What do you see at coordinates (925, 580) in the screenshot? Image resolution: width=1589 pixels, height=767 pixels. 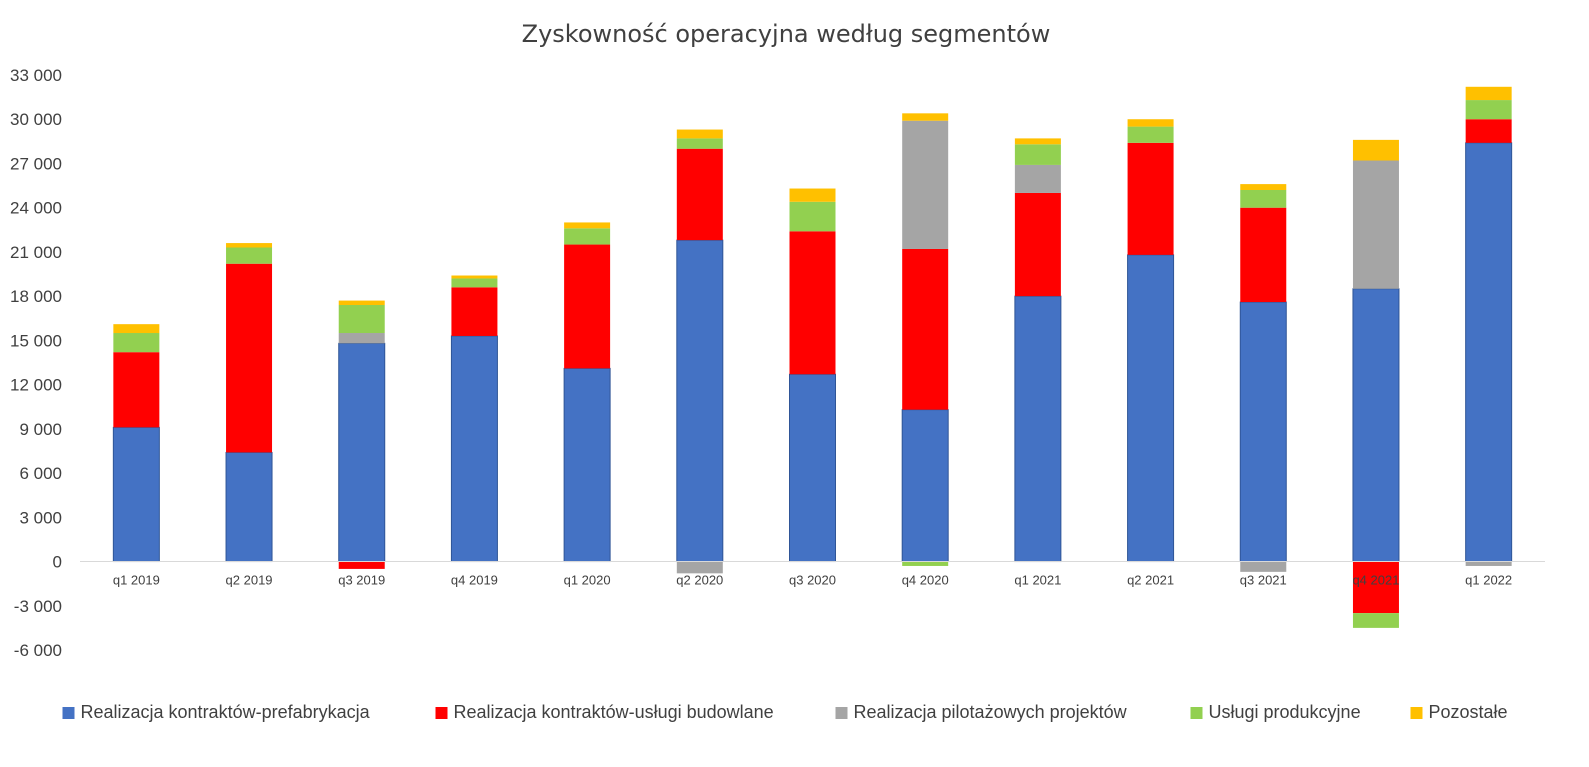 I see `x-tick-label: q4 2020` at bounding box center [925, 580].